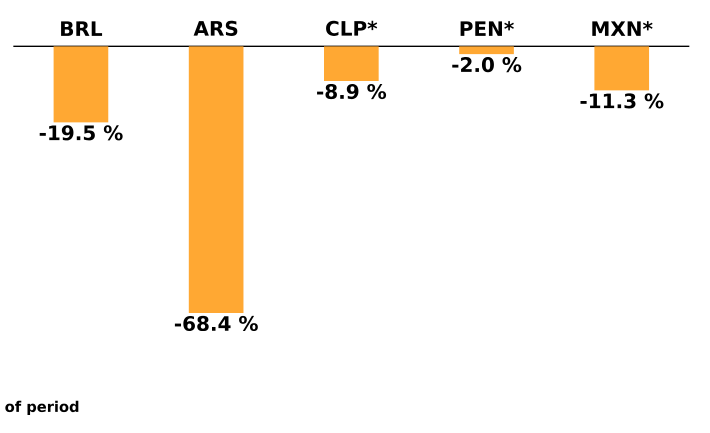  I want to click on text: of period, so click(41, 407).